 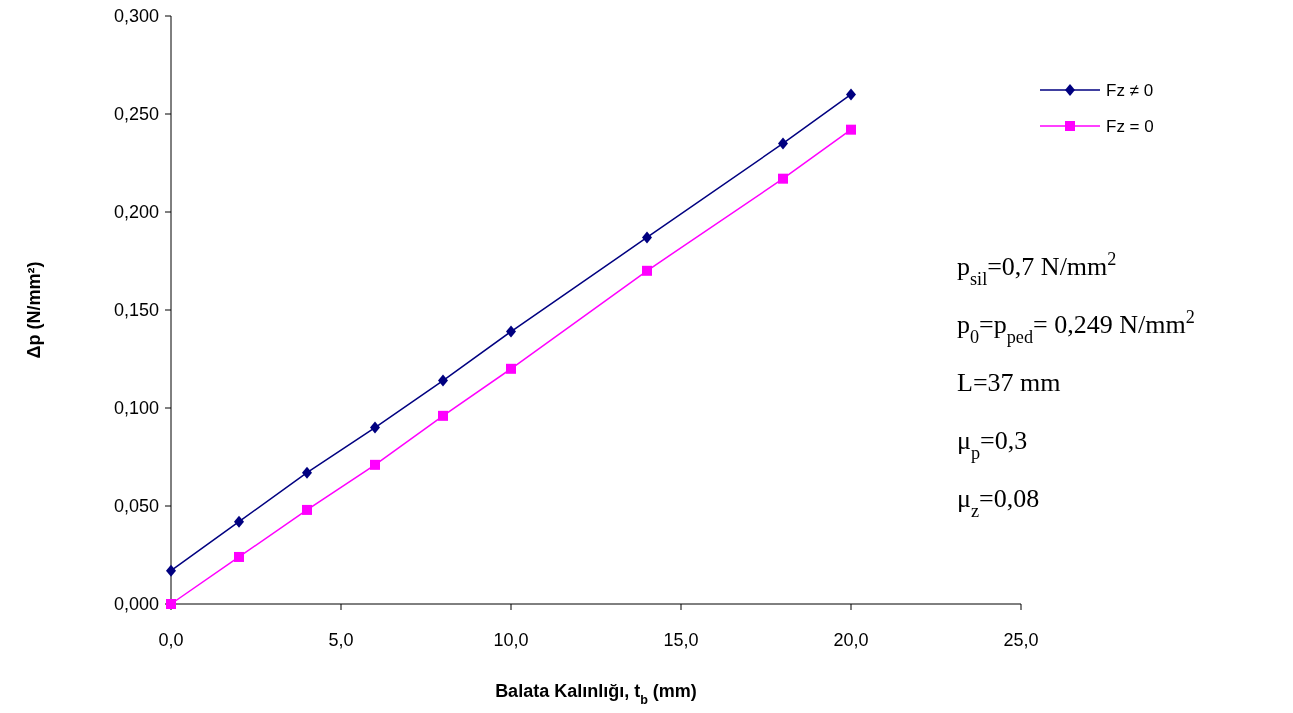 What do you see at coordinates (511, 640) in the screenshot?
I see `x-tick-label: 10,0` at bounding box center [511, 640].